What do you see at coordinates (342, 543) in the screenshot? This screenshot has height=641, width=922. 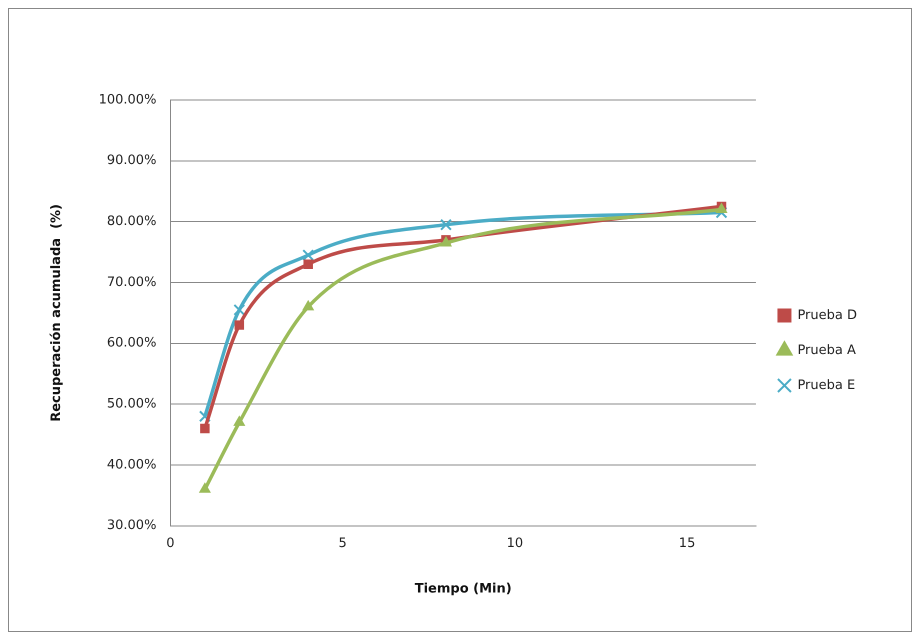 I see `x-tick-label: 5` at bounding box center [342, 543].